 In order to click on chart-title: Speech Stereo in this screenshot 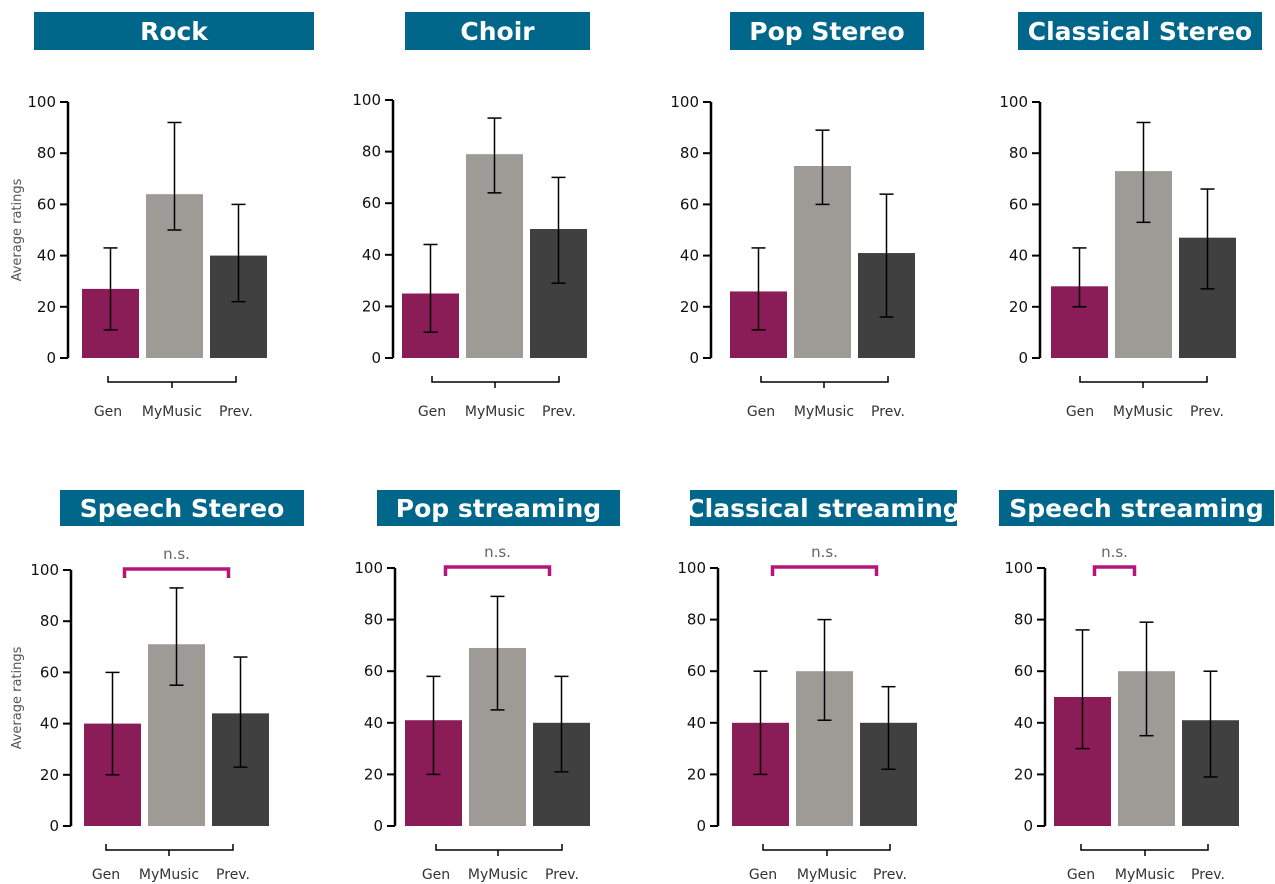, I will do `click(182, 508)`.